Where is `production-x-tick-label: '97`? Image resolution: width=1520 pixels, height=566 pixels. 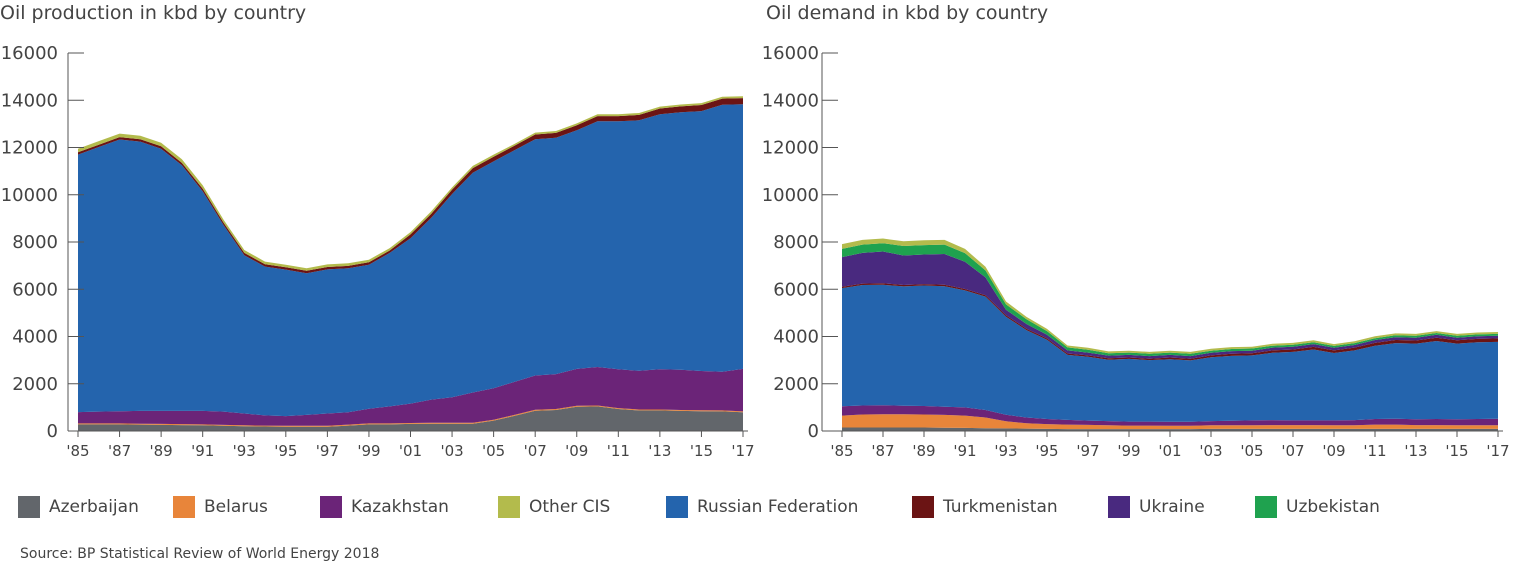 production-x-tick-label: '97 is located at coordinates (327, 451).